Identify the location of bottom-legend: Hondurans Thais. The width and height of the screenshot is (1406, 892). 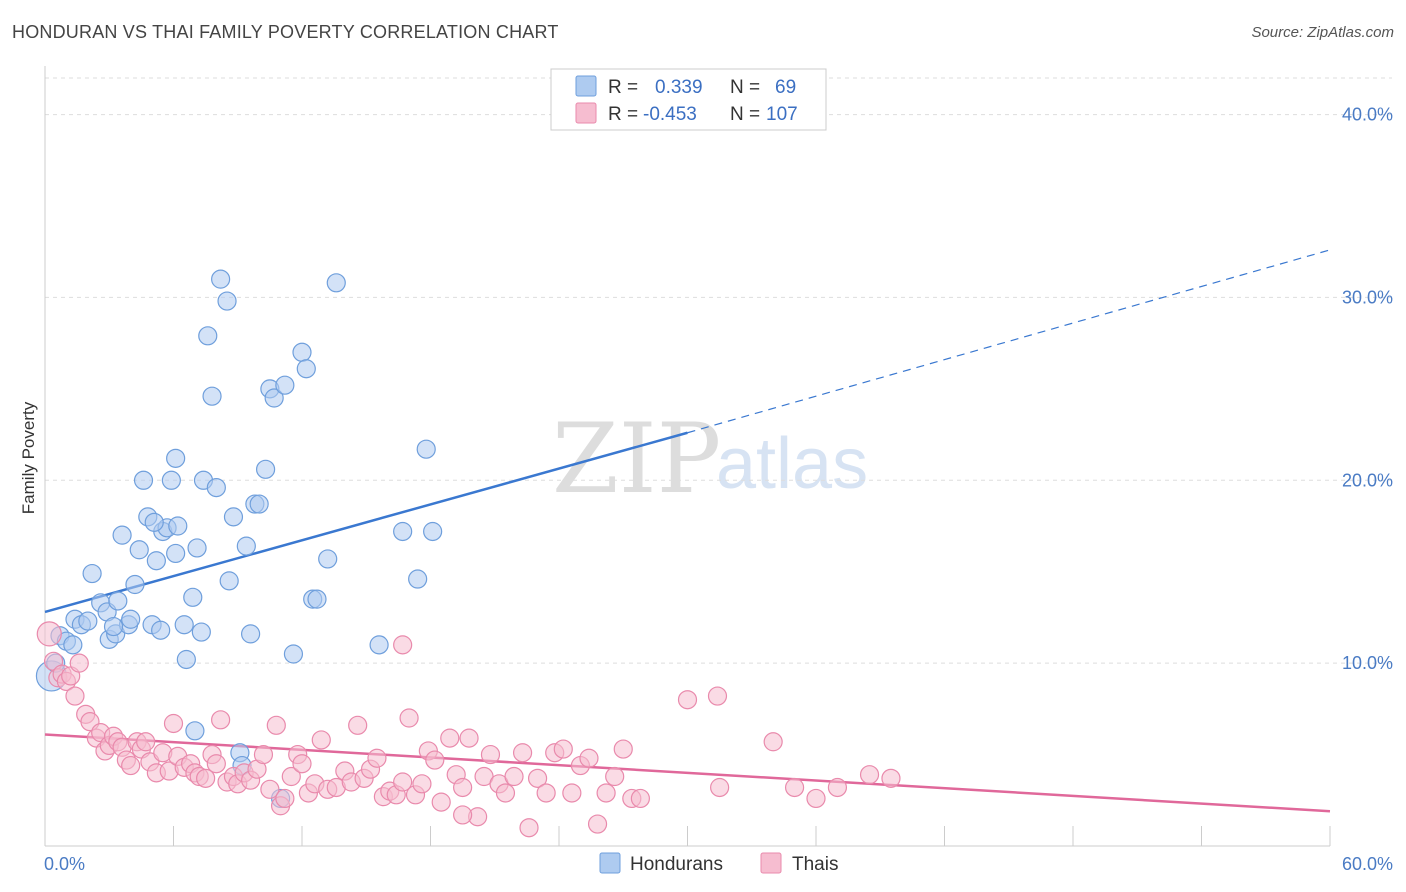
(718, 863).